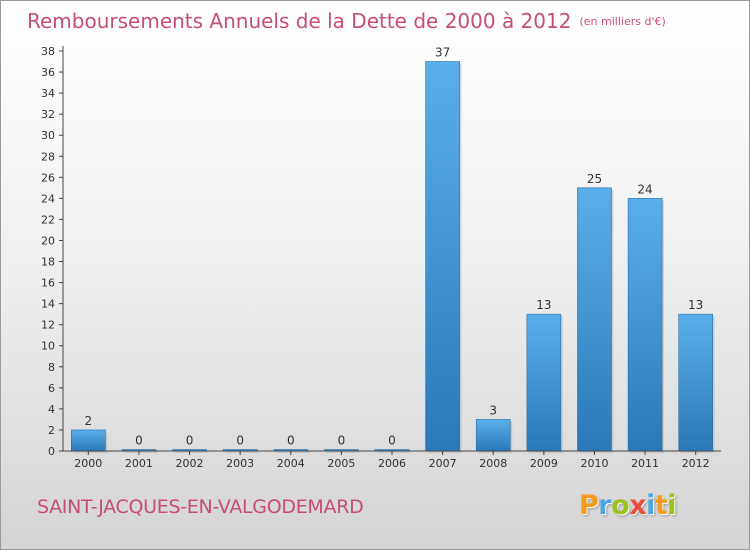  Describe the element at coordinates (190, 463) in the screenshot. I see `x-tick-label-2002: 2002` at that location.